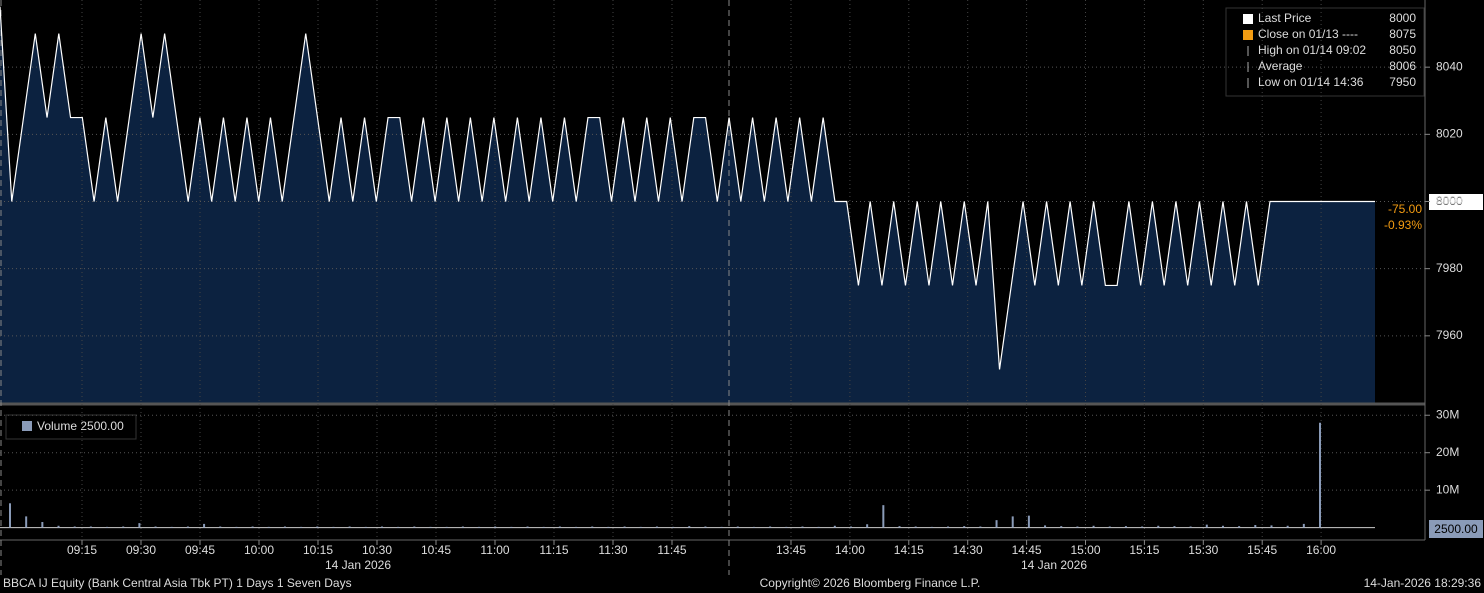 The image size is (1484, 593). What do you see at coordinates (1402, 50) in the screenshot?
I see `legend-value: 8050` at bounding box center [1402, 50].